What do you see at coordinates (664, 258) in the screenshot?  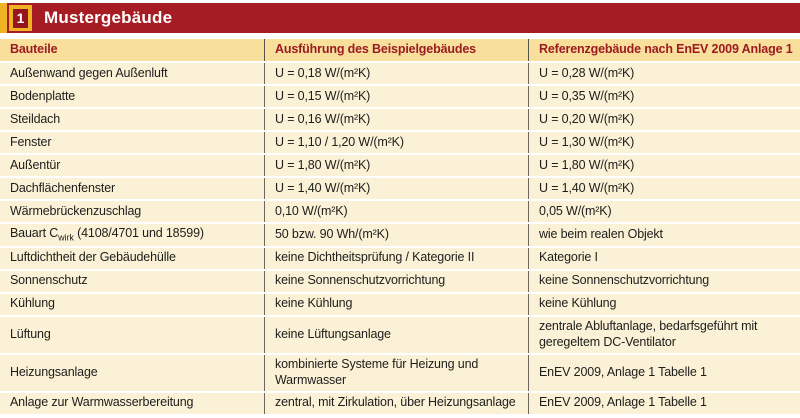 I see `cell-referenz: Kategorie I` at bounding box center [664, 258].